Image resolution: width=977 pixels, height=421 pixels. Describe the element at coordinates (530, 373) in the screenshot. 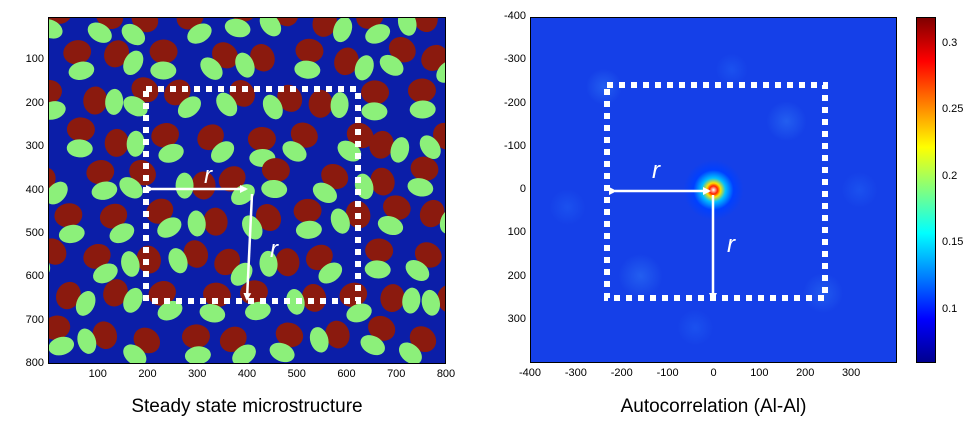

I see `x-tick-label: -400` at that location.